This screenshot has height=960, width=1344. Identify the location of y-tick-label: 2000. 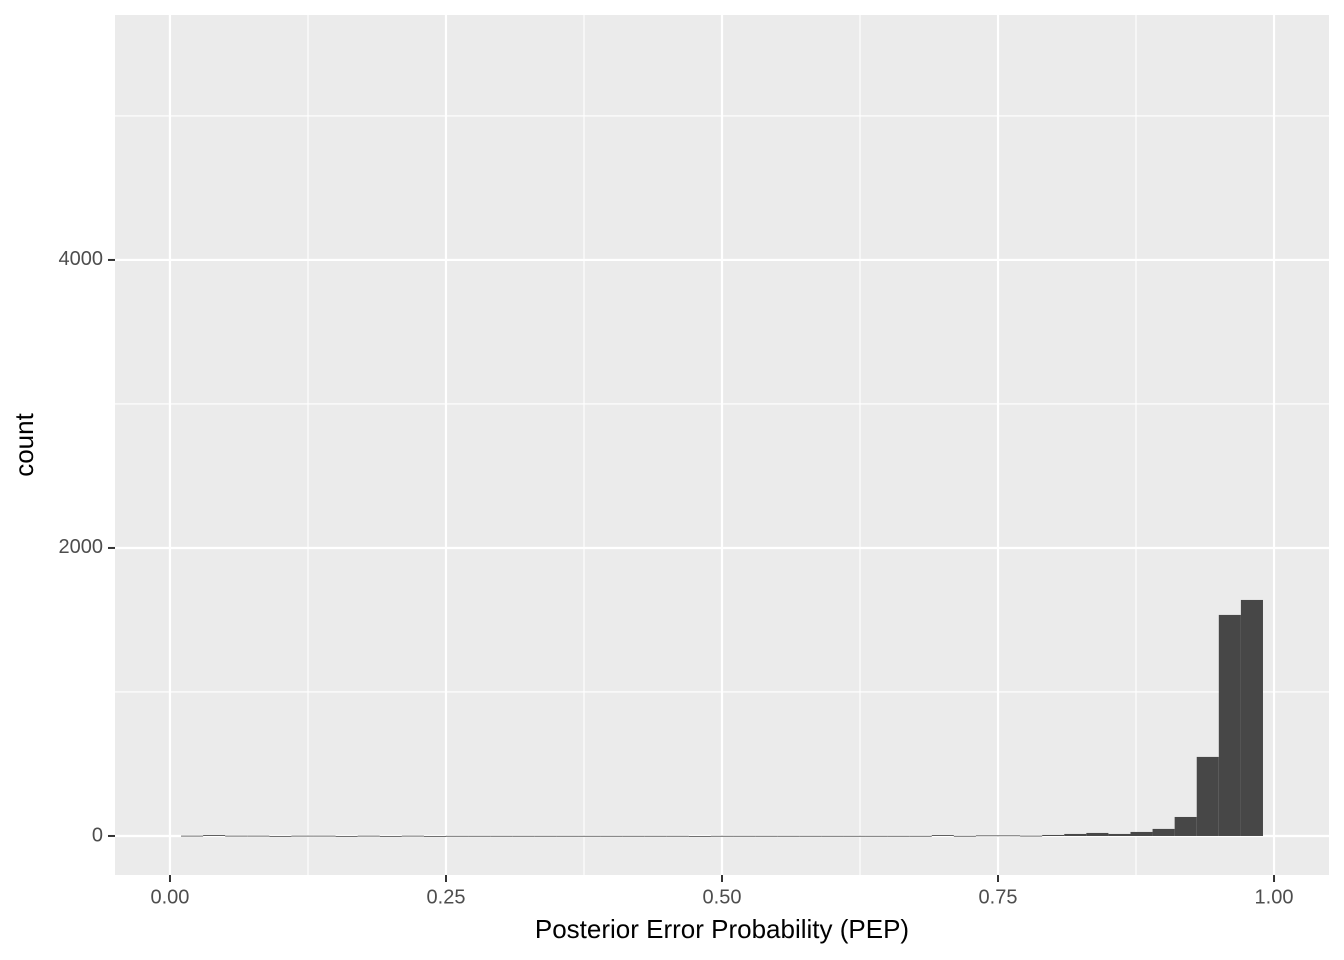
(81, 547).